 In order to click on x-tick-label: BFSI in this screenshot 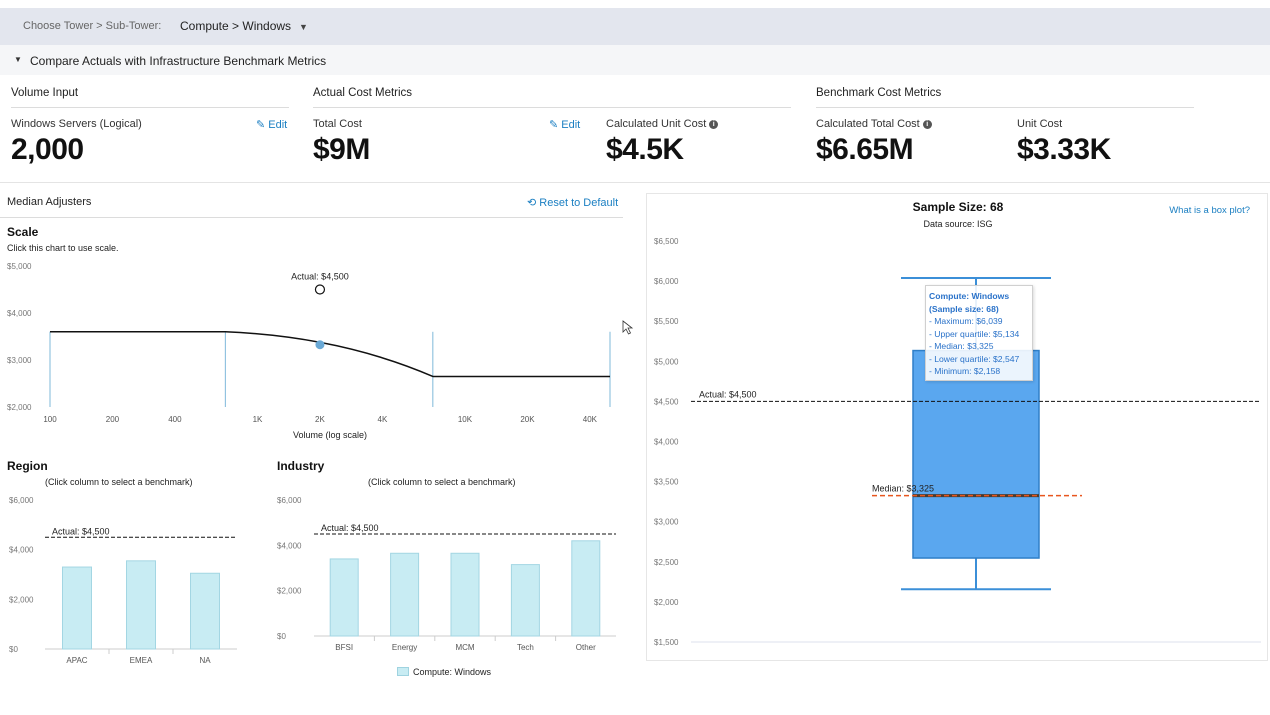, I will do `click(344, 647)`.